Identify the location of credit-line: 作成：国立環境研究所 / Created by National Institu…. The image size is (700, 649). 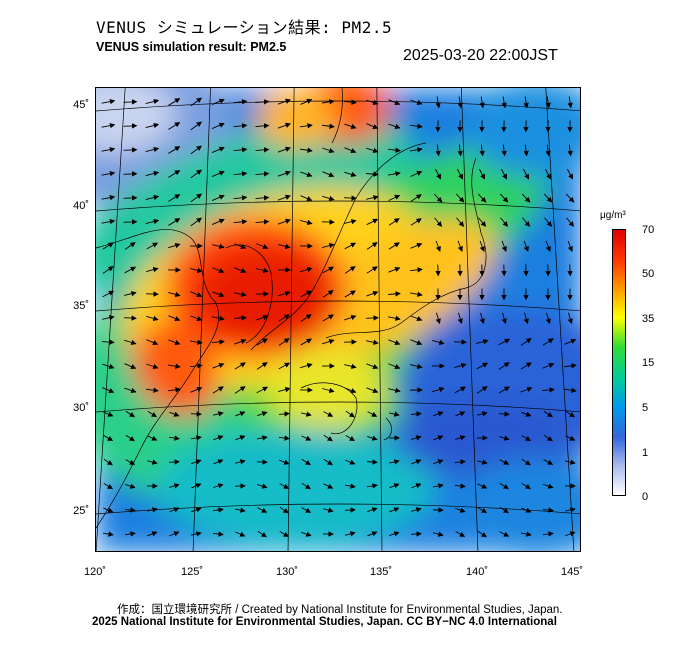
(340, 610).